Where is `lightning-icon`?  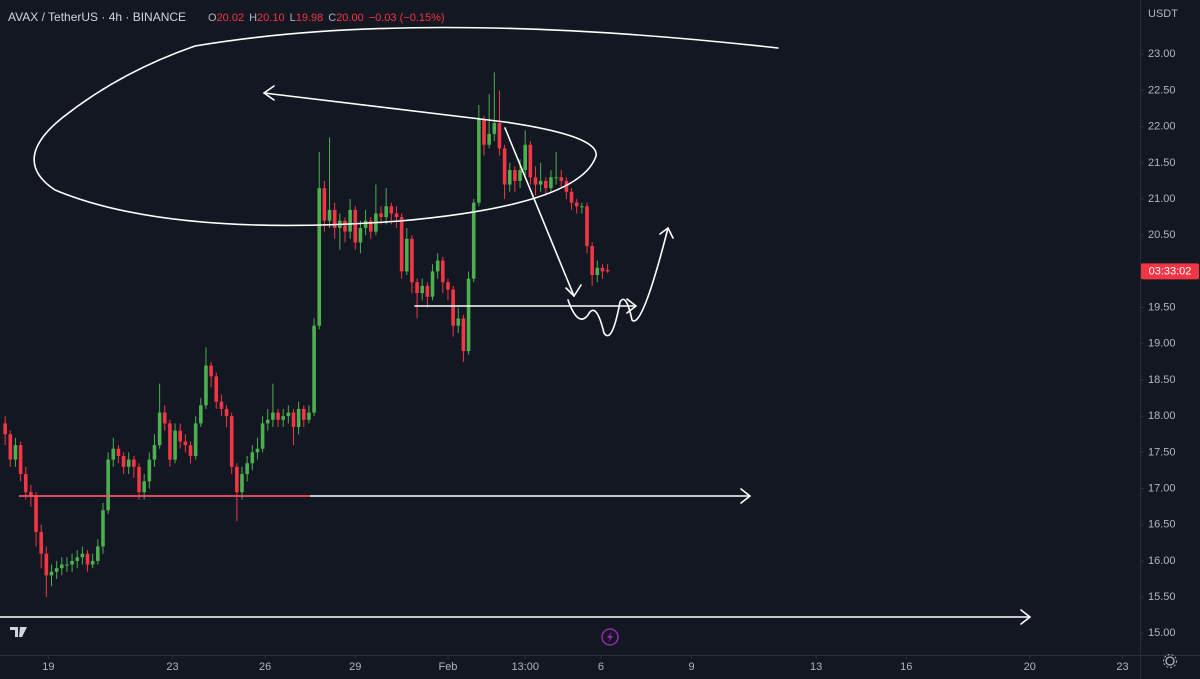
lightning-icon is located at coordinates (610, 637).